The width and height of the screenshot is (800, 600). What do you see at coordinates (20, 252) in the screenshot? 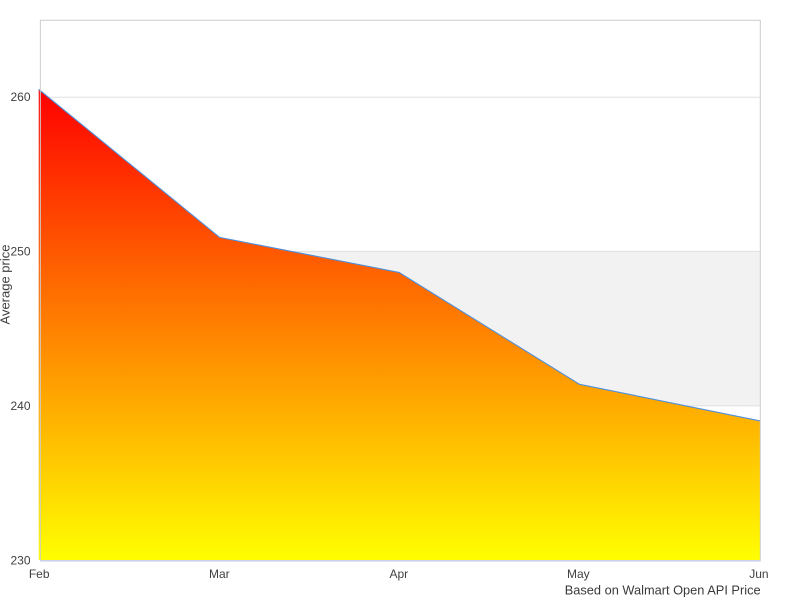
I see `svg-text: 250` at bounding box center [20, 252].